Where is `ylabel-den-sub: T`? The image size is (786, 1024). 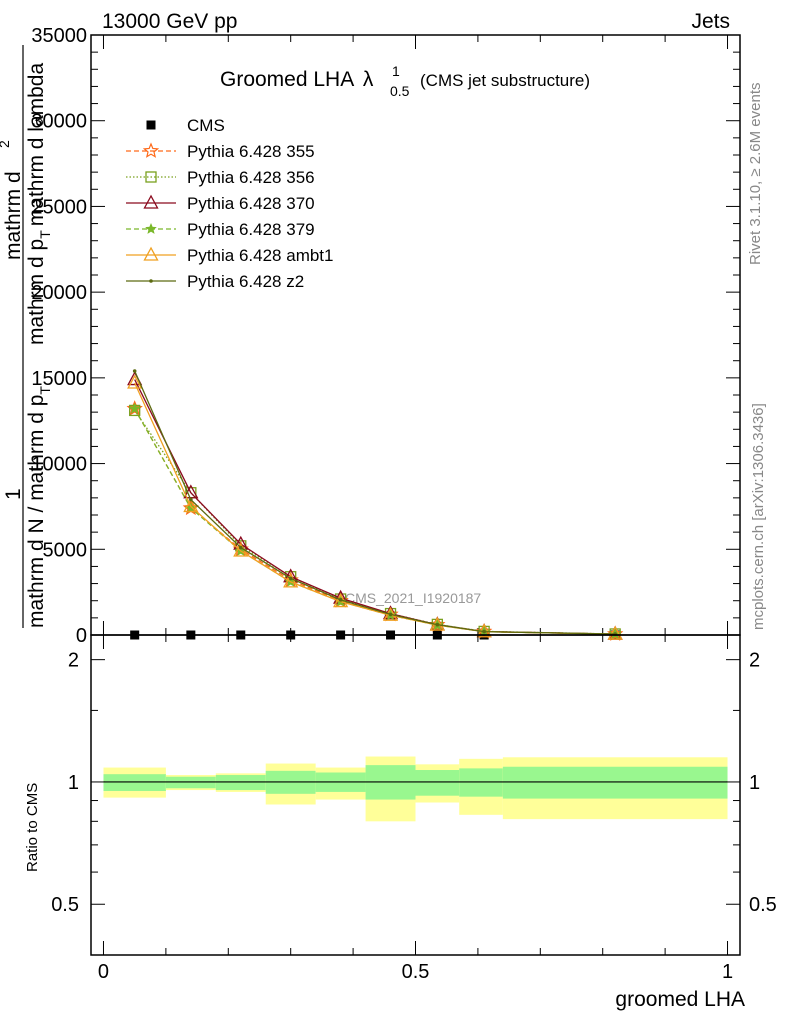
ylabel-den-sub: T is located at coordinates (45, 390).